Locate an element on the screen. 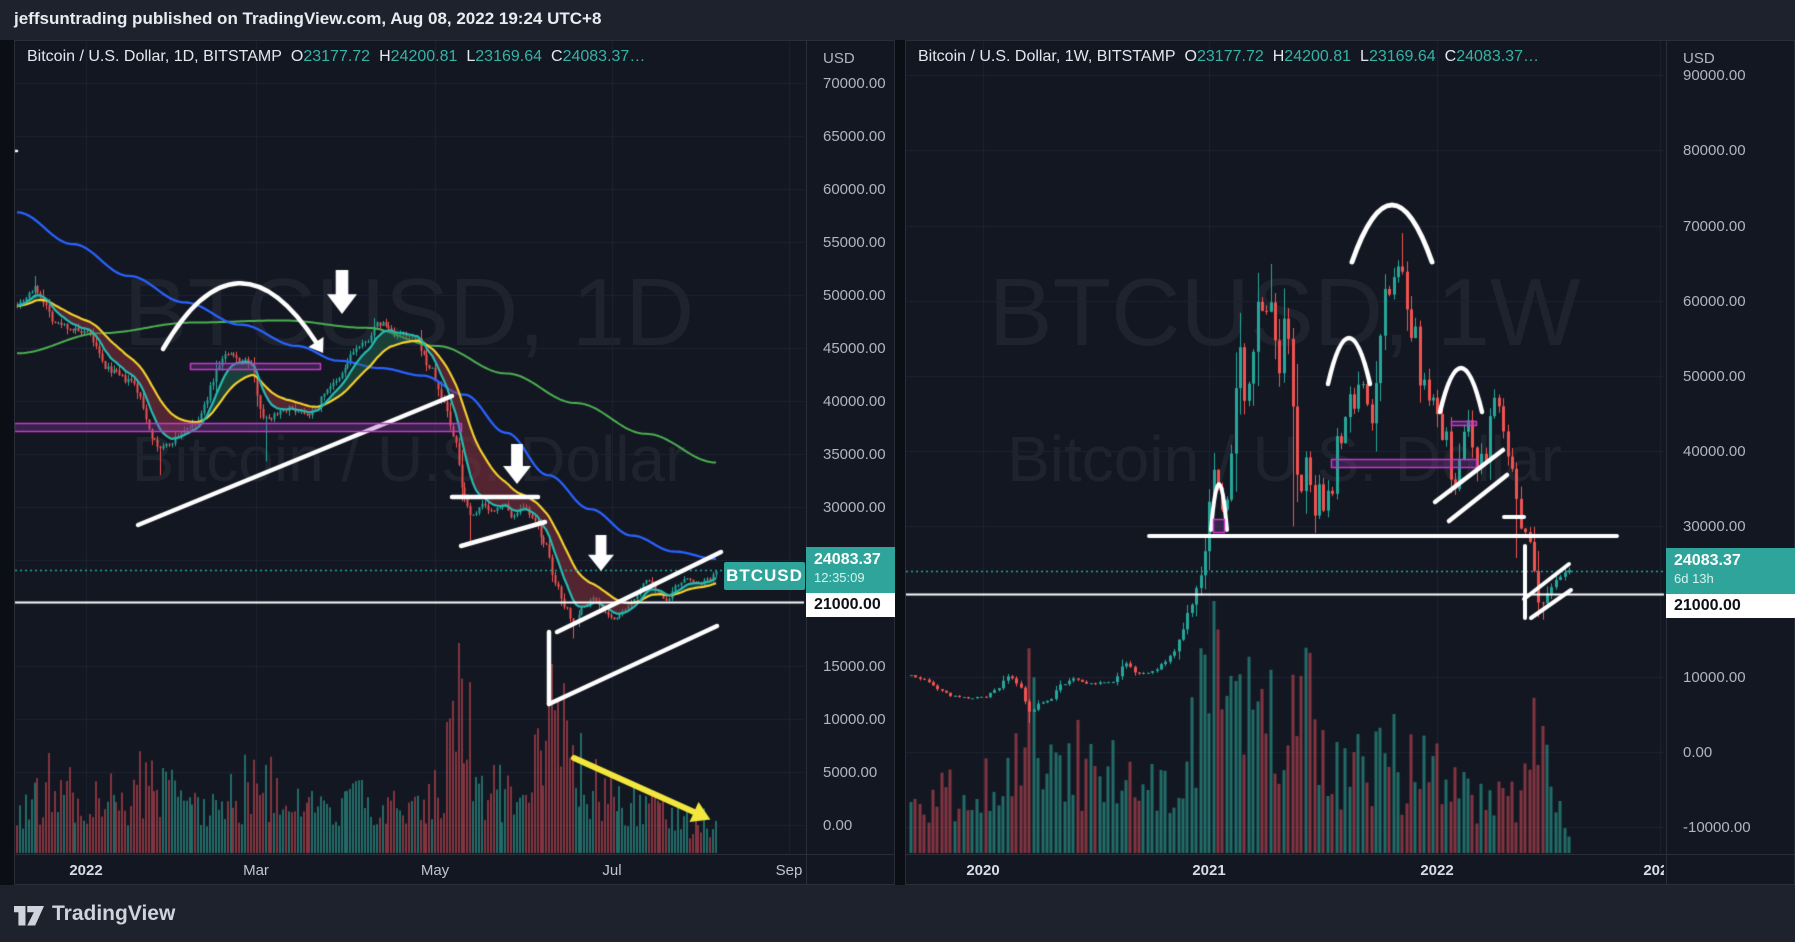  last-price-tag-daily: 24083.37 12:35:09 is located at coordinates (850, 570).